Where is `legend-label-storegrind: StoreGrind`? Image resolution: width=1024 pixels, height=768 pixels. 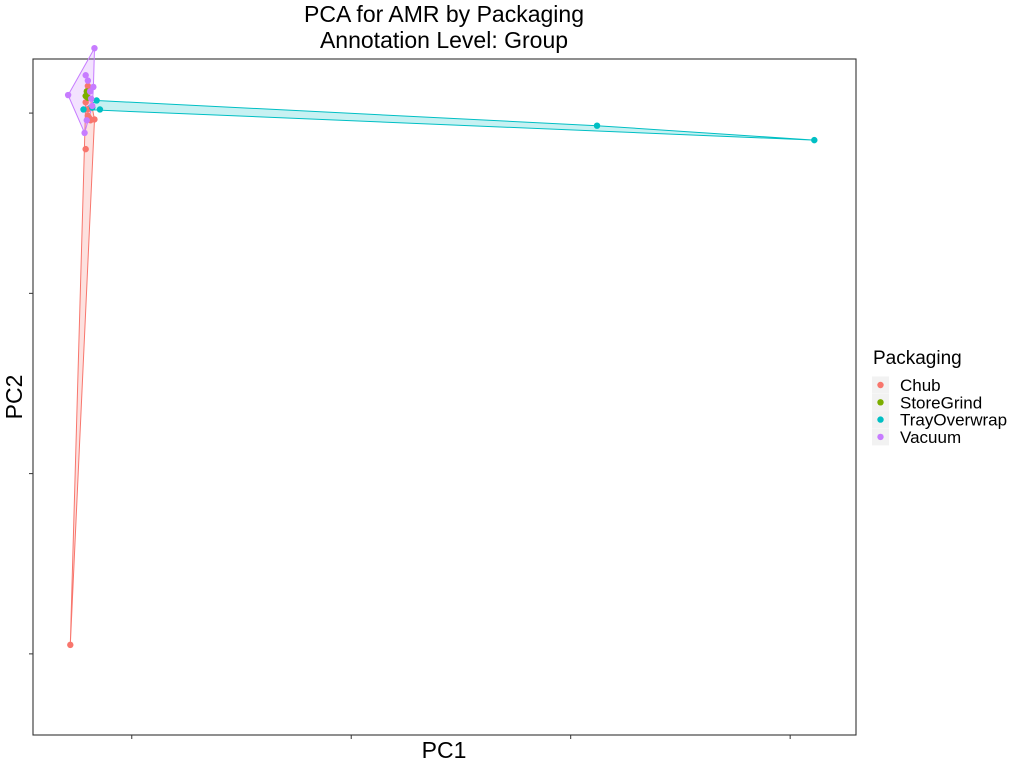
legend-label-storegrind: StoreGrind is located at coordinates (941, 402).